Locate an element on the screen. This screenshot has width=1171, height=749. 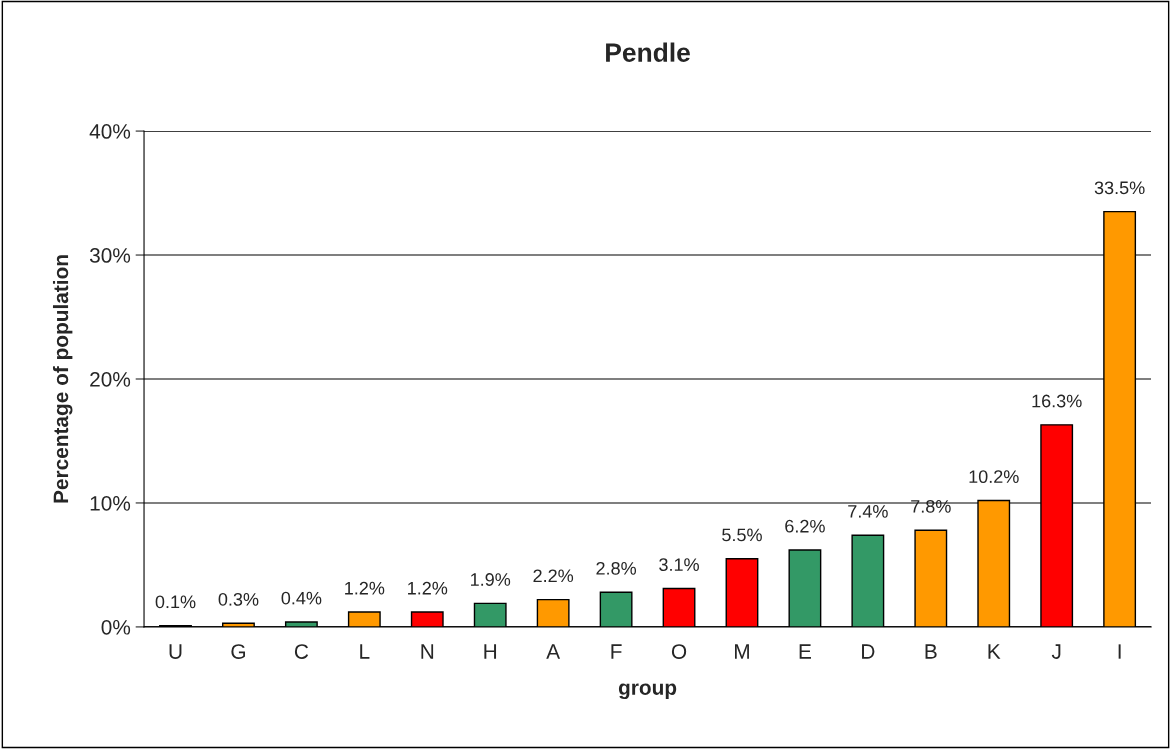
data-label: 0.3% is located at coordinates (238, 599).